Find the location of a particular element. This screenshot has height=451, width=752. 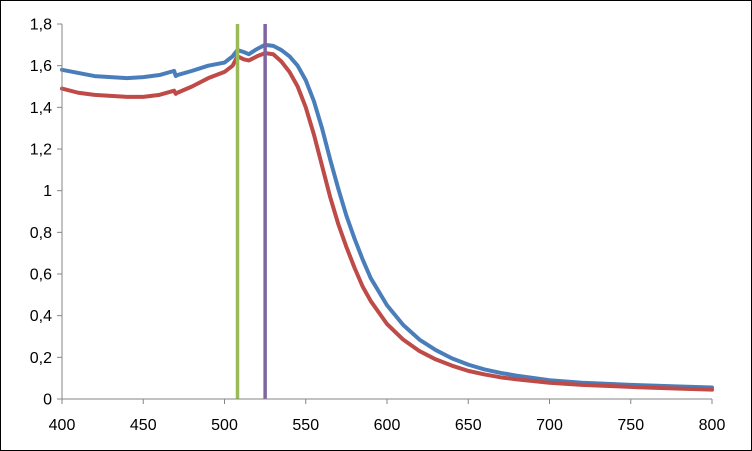

x-tick-label: 800 is located at coordinates (712, 425).